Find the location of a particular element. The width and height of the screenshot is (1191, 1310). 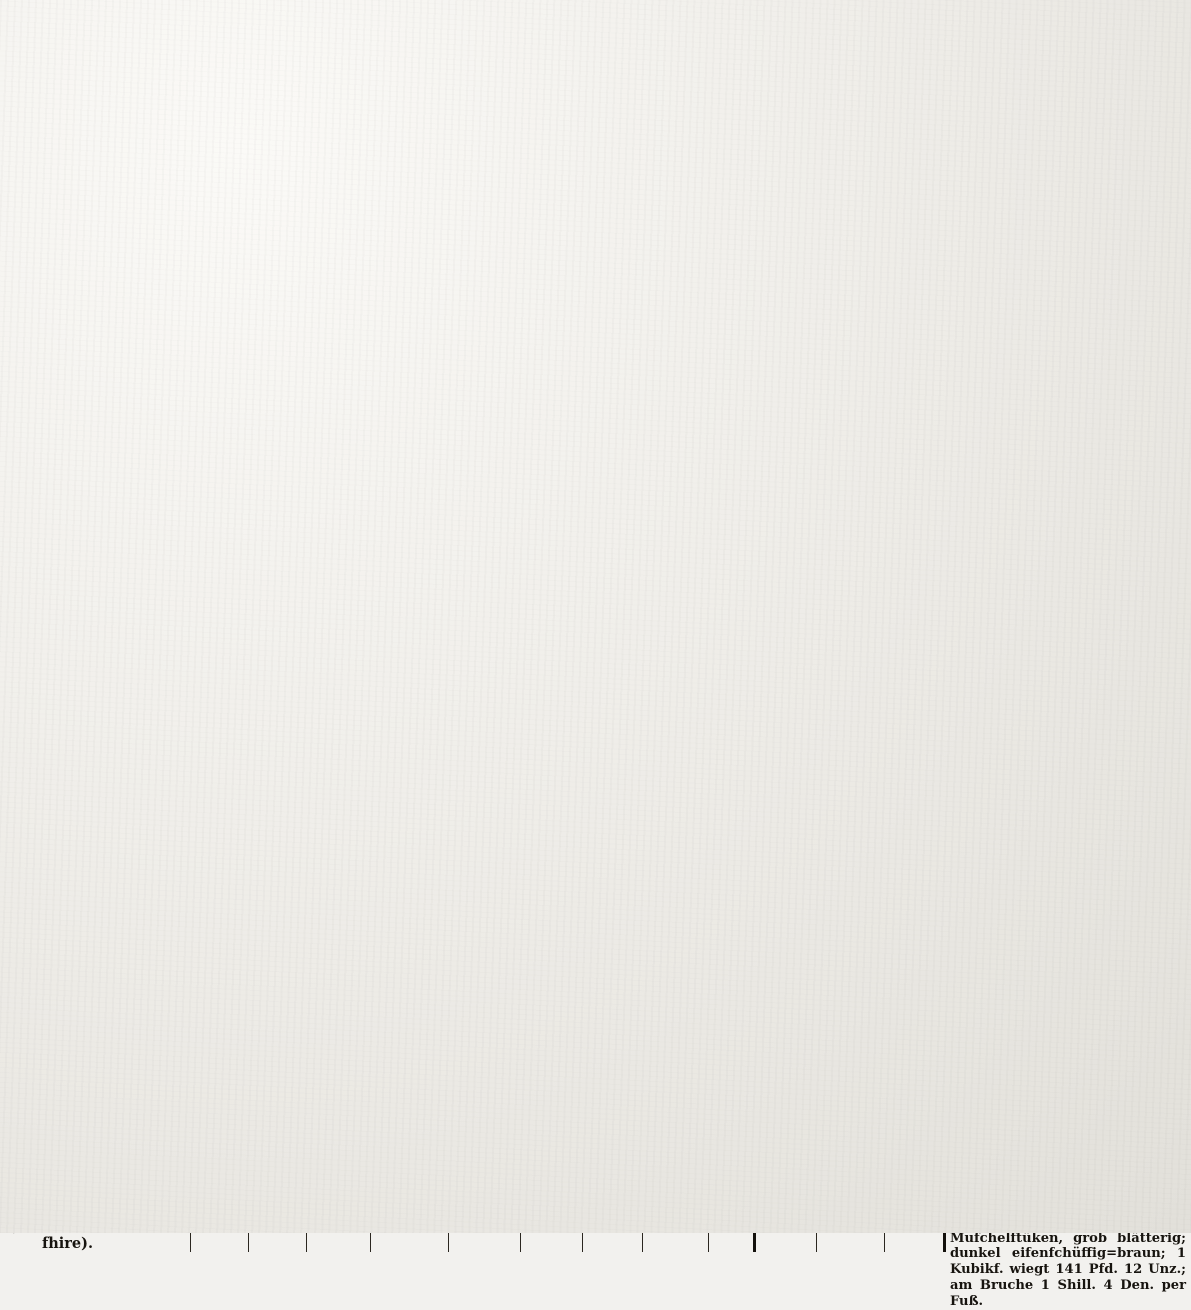

value-cell: 0,115 is located at coordinates (484, 1225).